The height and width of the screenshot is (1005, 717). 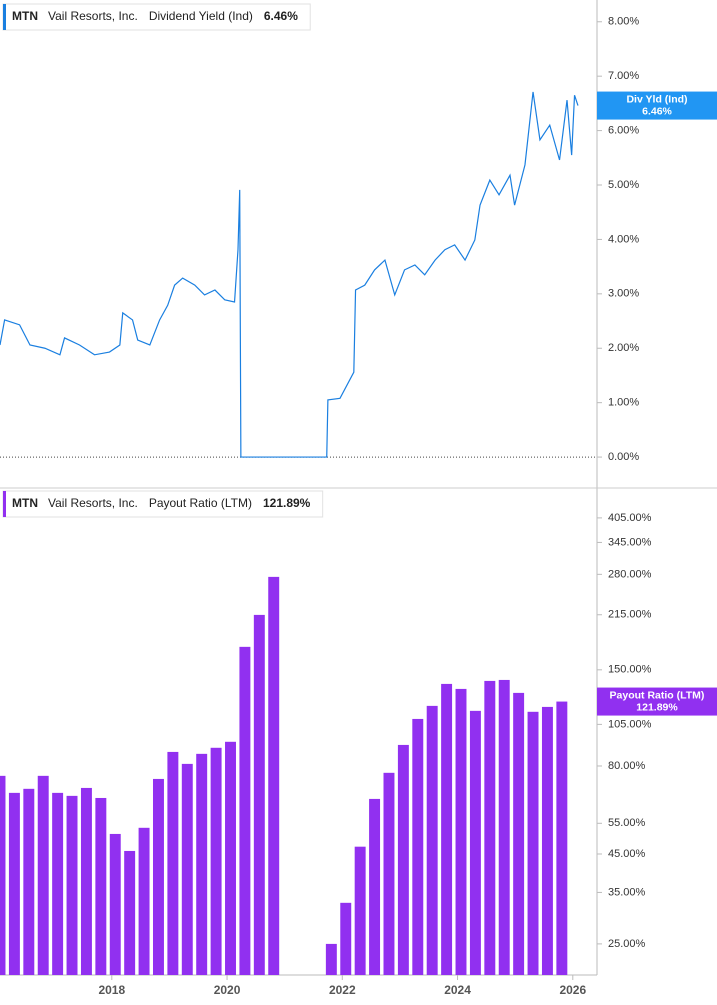 I want to click on y-tick-label: 280.00%, so click(x=630, y=574).